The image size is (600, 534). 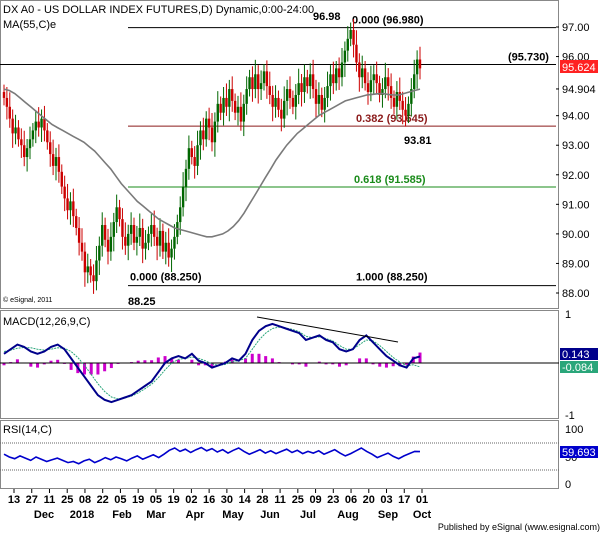 I want to click on price-tick-label: 94.904, so click(x=579, y=90).